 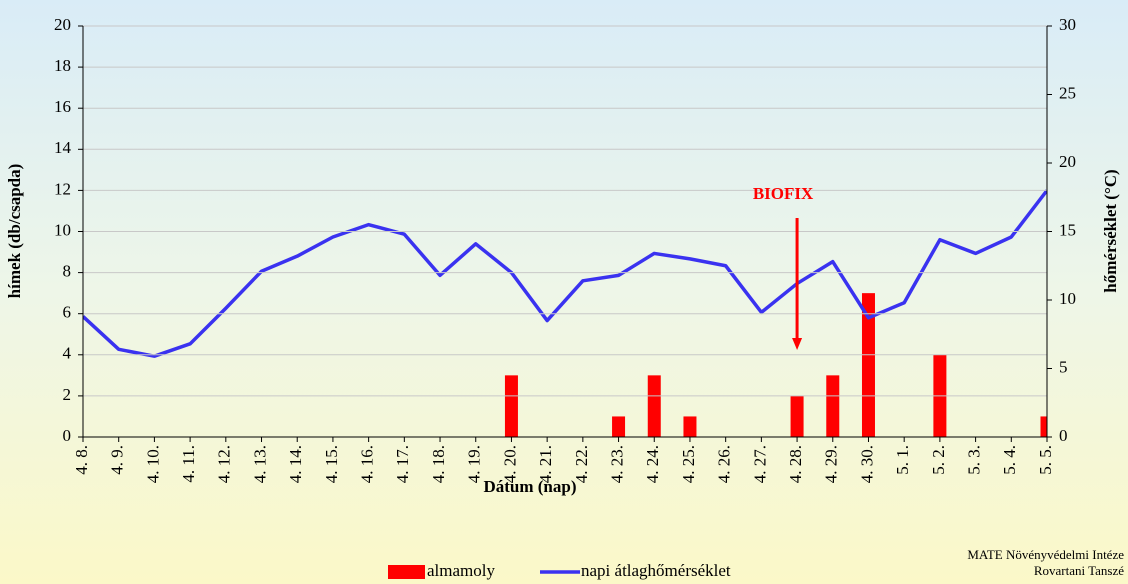 I want to click on y2-tick-label: 25, so click(x=1067, y=92).